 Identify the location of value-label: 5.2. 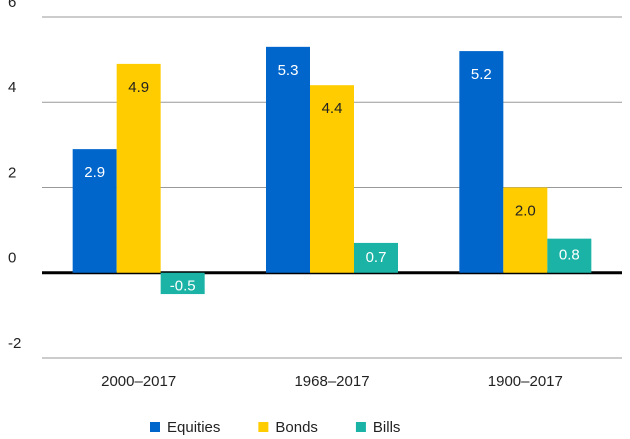
(481, 74).